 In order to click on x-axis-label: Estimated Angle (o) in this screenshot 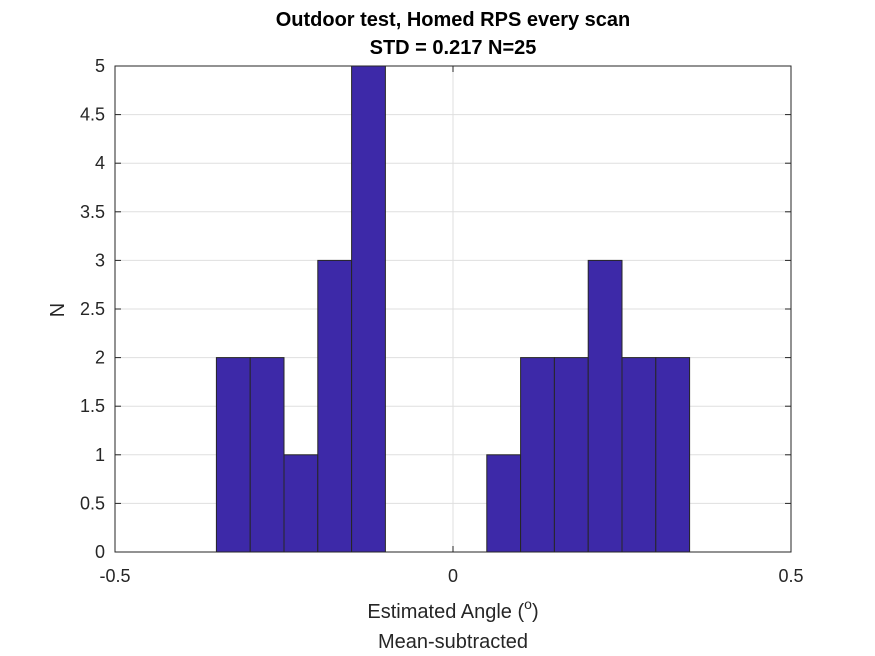, I will do `click(452, 609)`.